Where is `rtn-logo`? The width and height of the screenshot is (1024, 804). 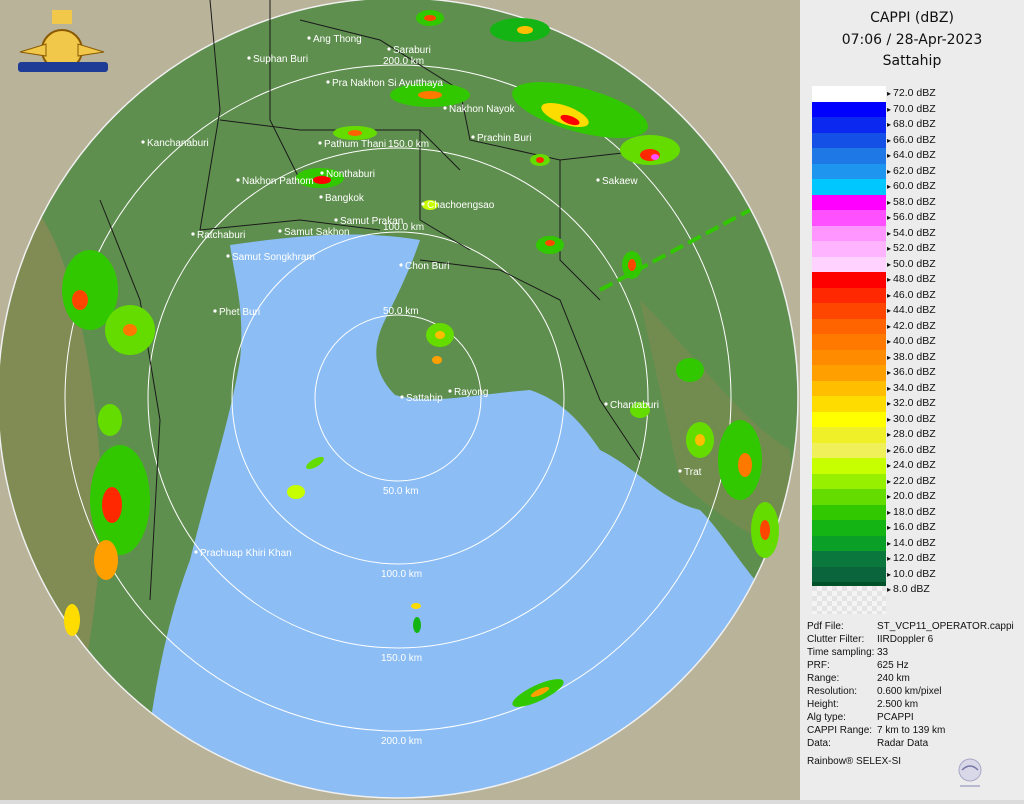 rtn-logo is located at coordinates (63, 41).